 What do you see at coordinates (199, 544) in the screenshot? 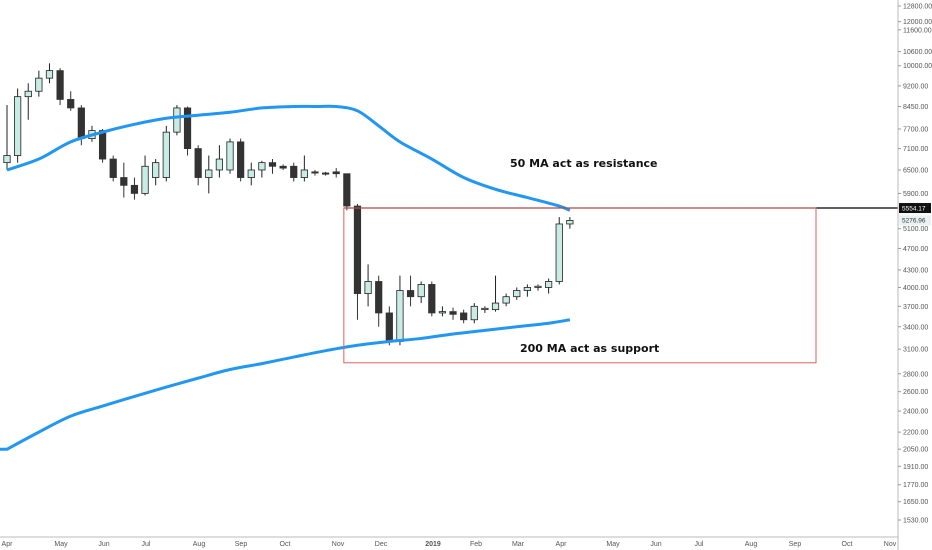
I see `x-tick-label: Aug` at bounding box center [199, 544].